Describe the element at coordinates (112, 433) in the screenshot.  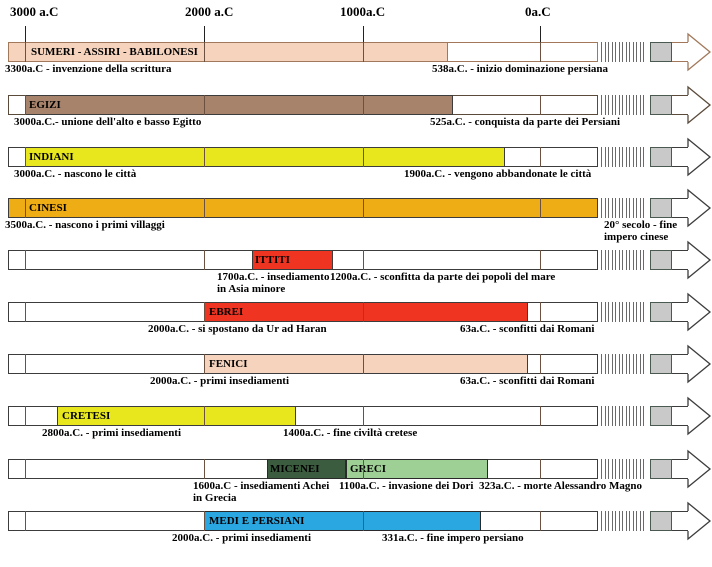
I see `annotation: 2800a.C. - primi insediamenti` at that location.